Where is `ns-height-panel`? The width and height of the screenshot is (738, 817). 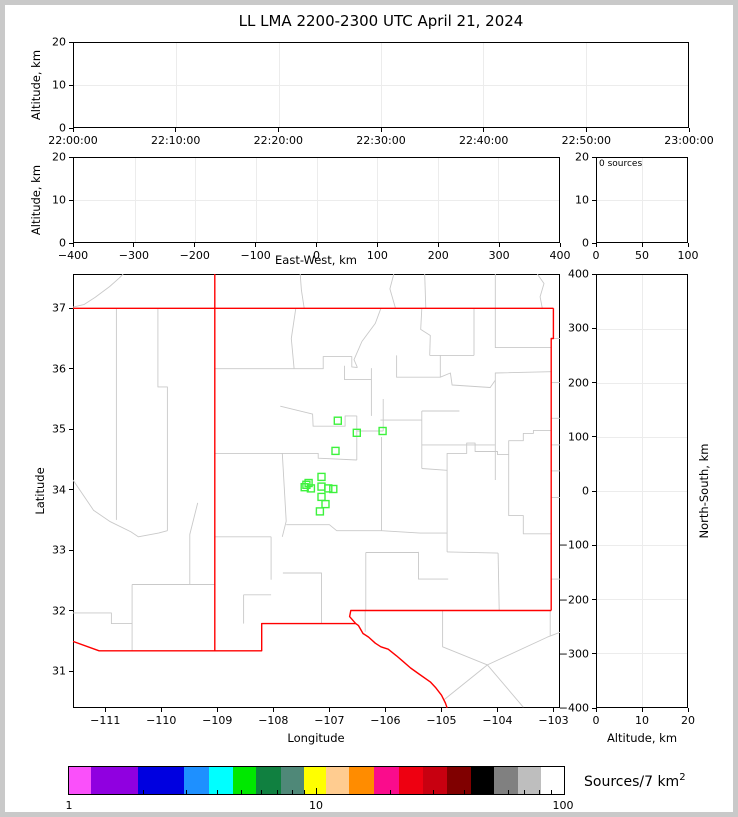 ns-height-panel is located at coordinates (642, 491).